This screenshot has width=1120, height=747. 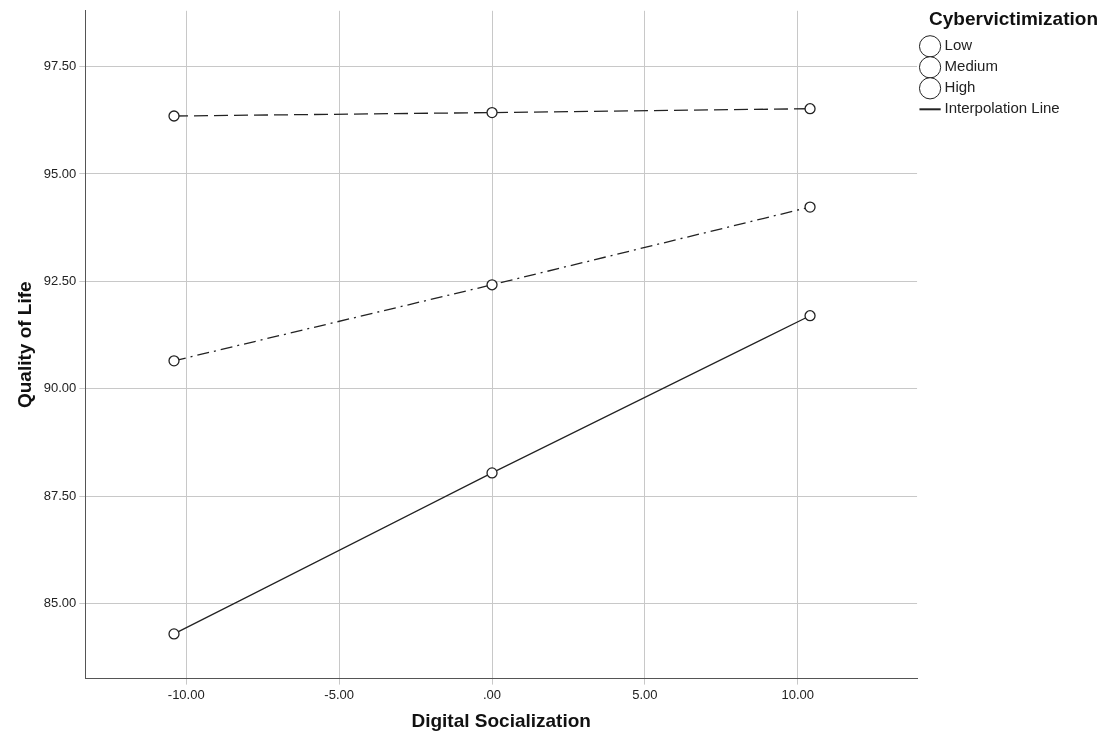 I want to click on y-tick-label: 97.50, so click(x=60, y=66).